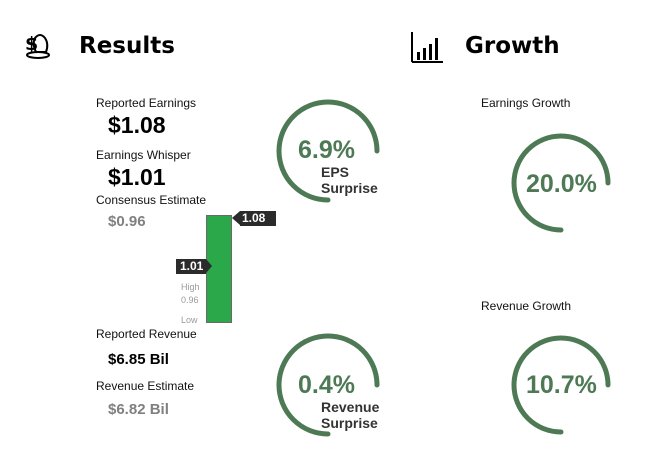 The height and width of the screenshot is (449, 655). Describe the element at coordinates (137, 125) in the screenshot. I see `reported-earnings-value: $1.08` at that location.